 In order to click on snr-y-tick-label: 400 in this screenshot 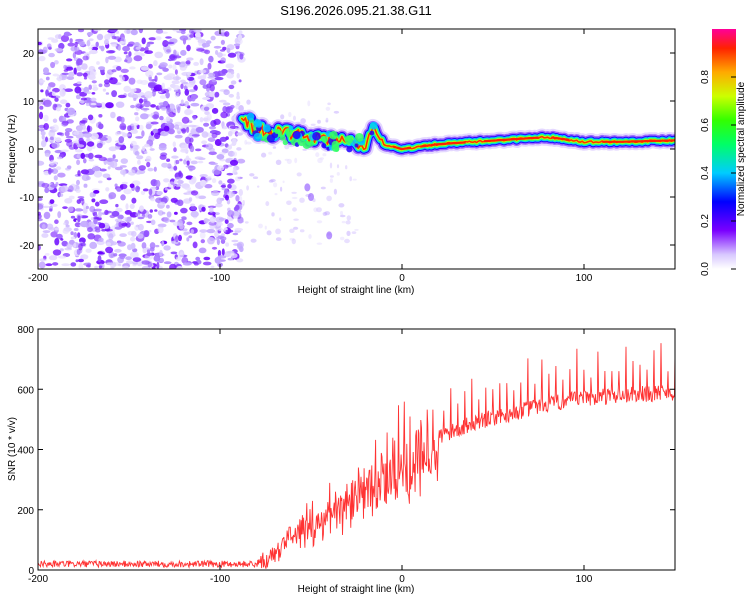, I will do `click(25, 451)`.